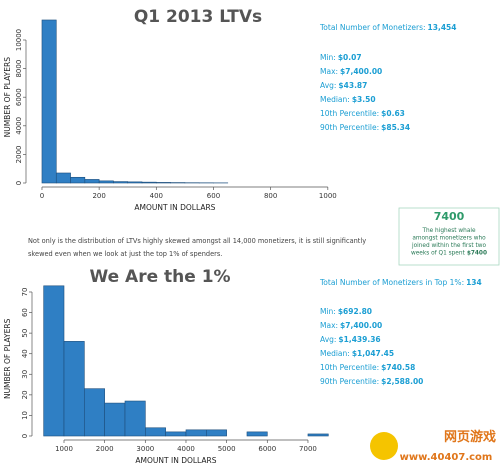 This screenshot has height=475, width=500. I want to click on stat-value: $3.50, so click(364, 99).